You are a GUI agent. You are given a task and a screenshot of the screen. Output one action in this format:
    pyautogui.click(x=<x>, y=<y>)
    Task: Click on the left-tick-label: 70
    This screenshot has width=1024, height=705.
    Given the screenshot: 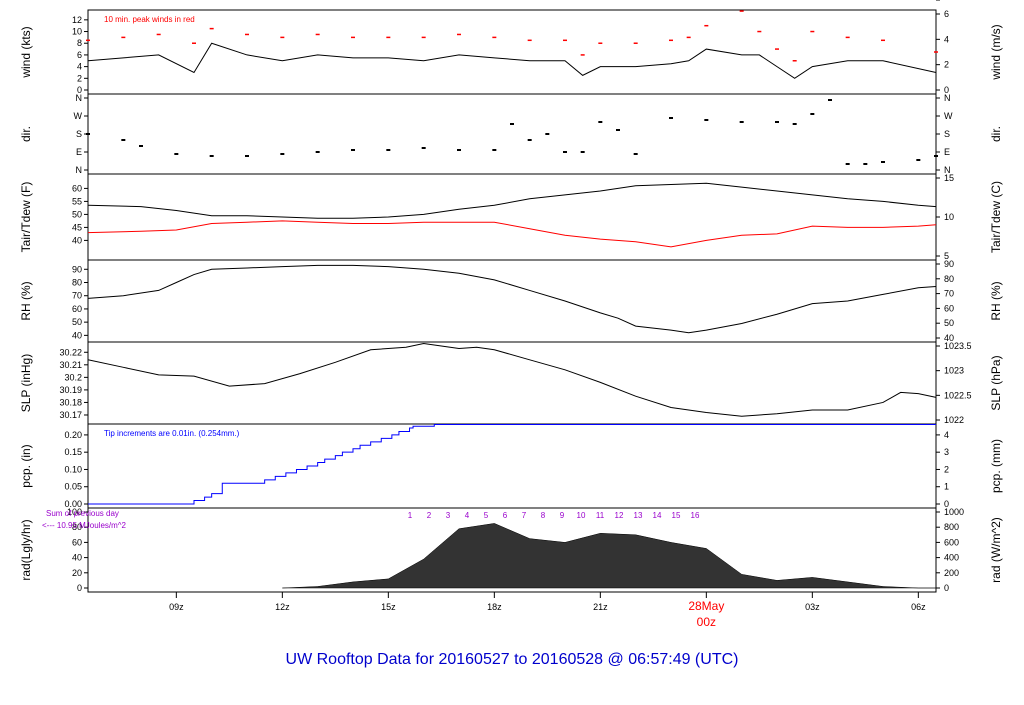 What is the action you would take?
    pyautogui.click(x=77, y=296)
    